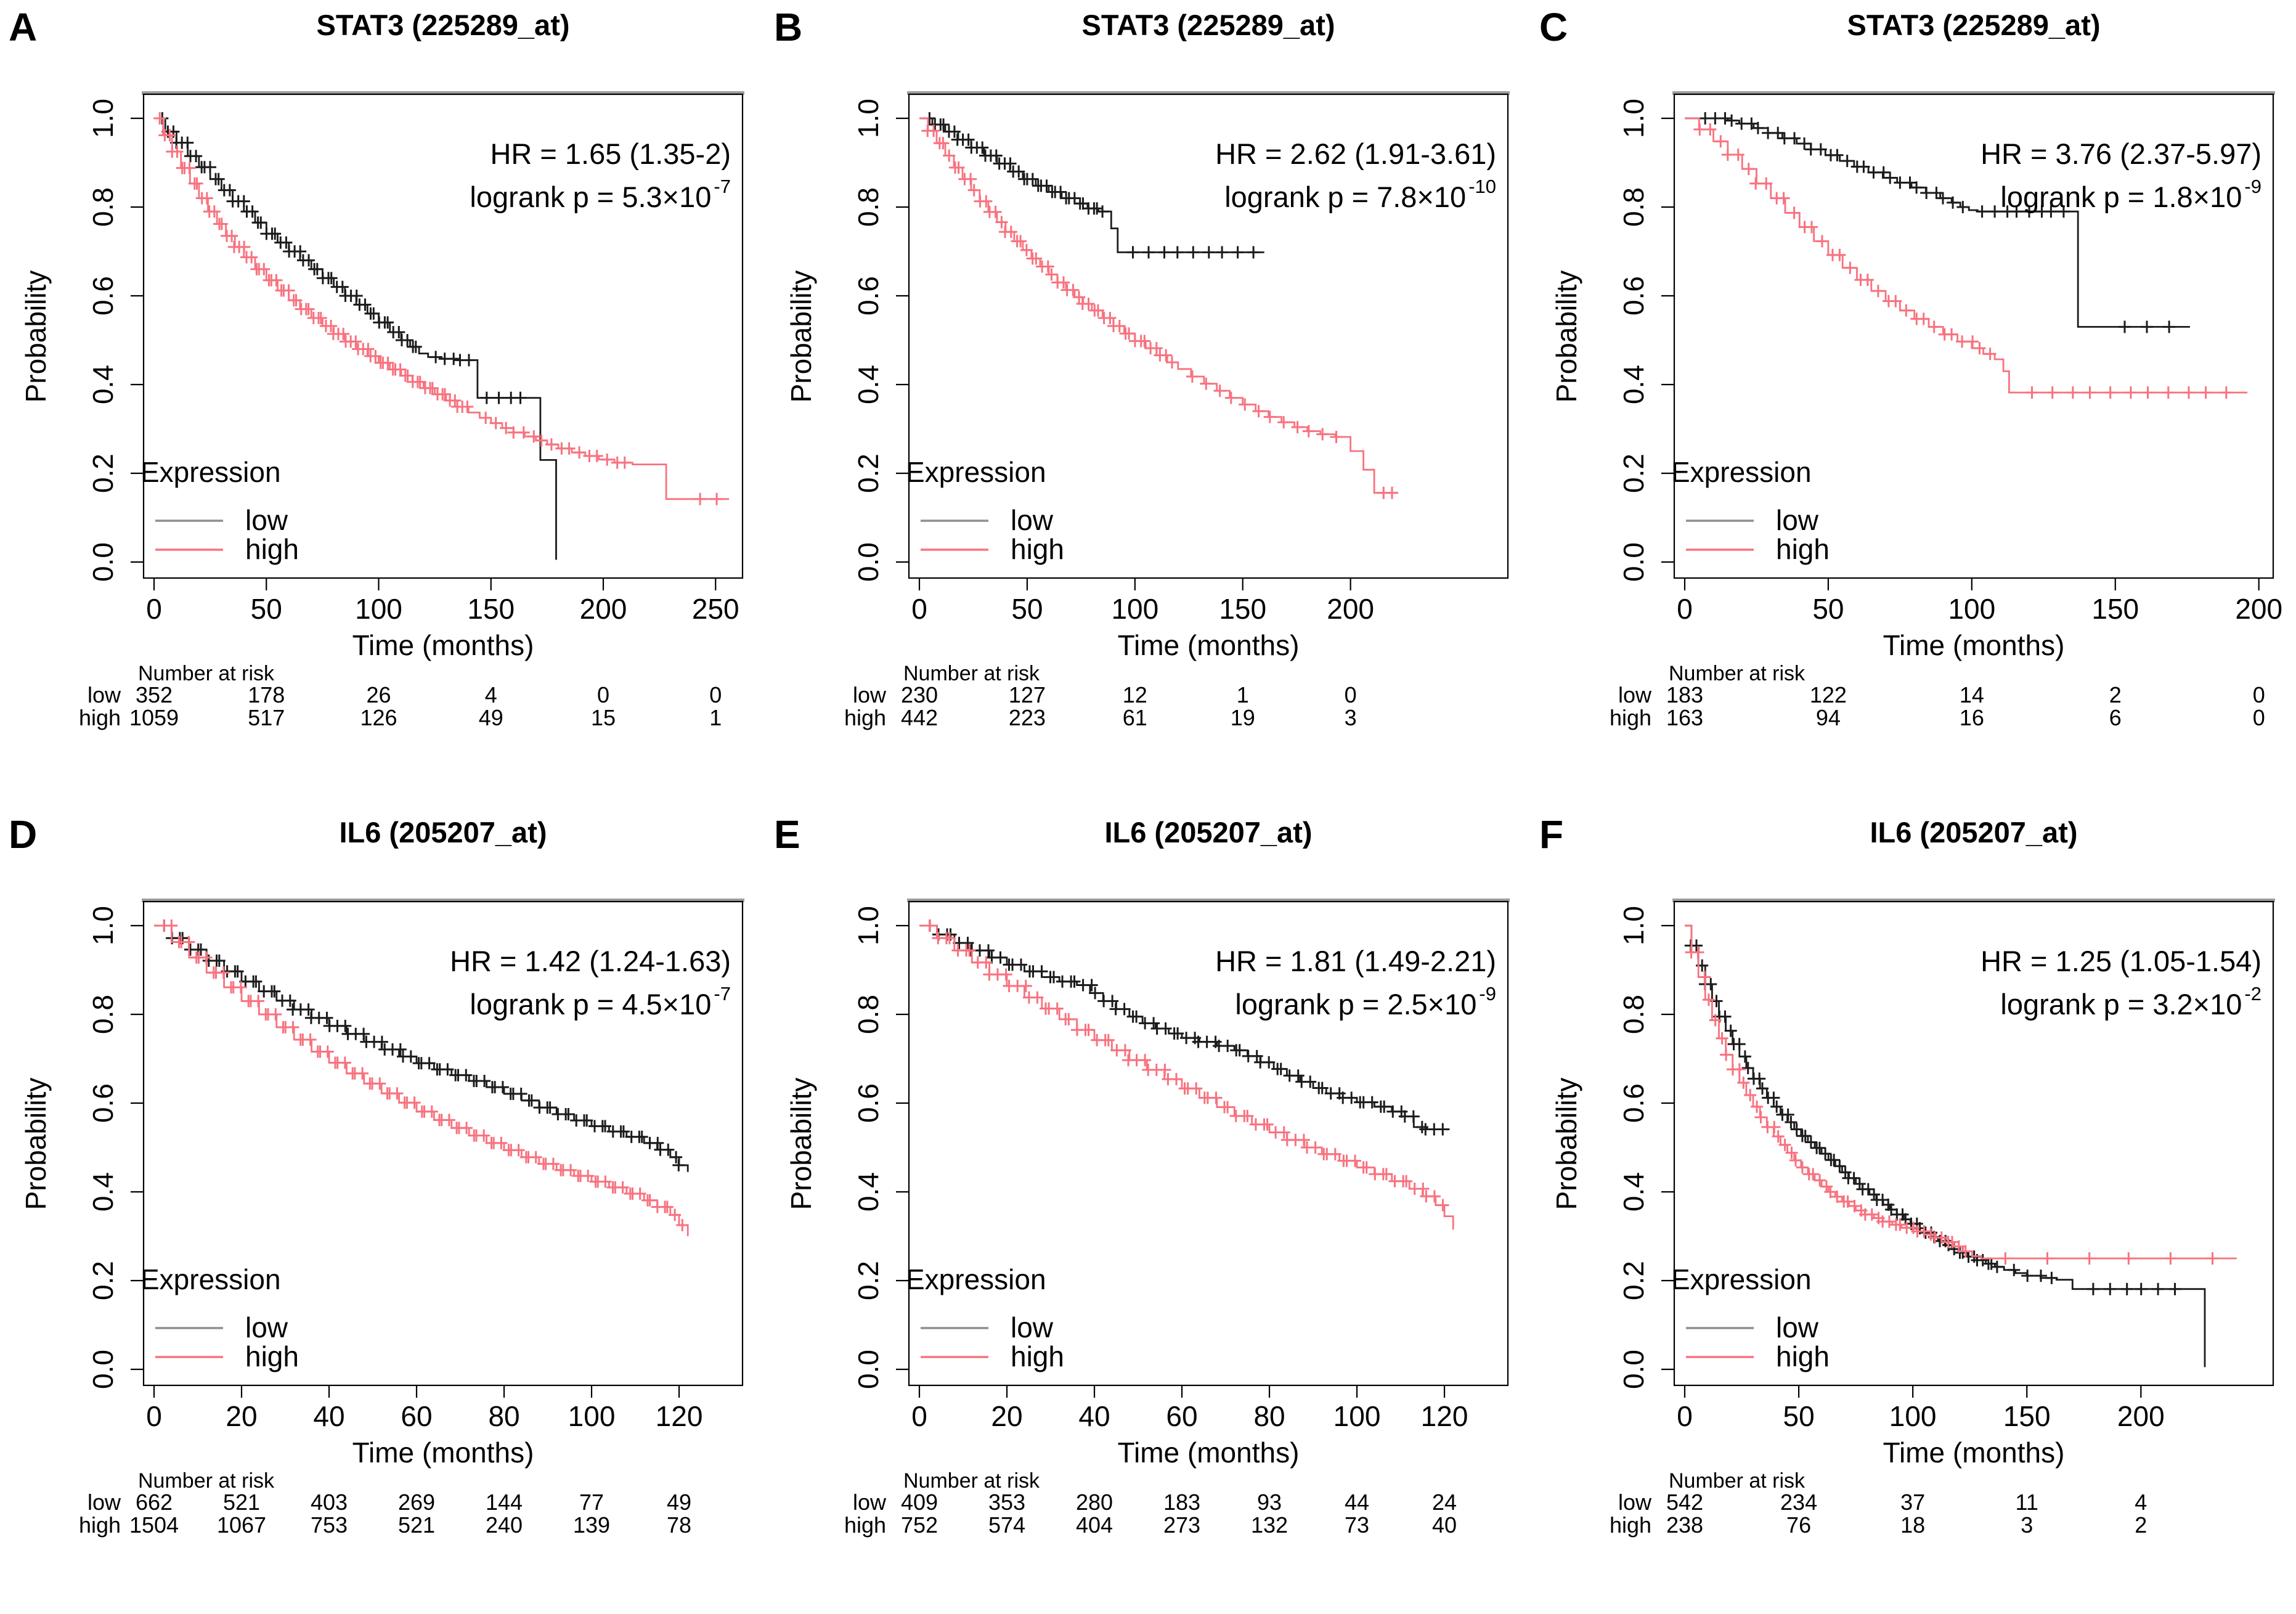 This screenshot has height=1614, width=2296. Describe the element at coordinates (1635, 694) in the screenshot. I see `risk-row-label-low: low` at that location.